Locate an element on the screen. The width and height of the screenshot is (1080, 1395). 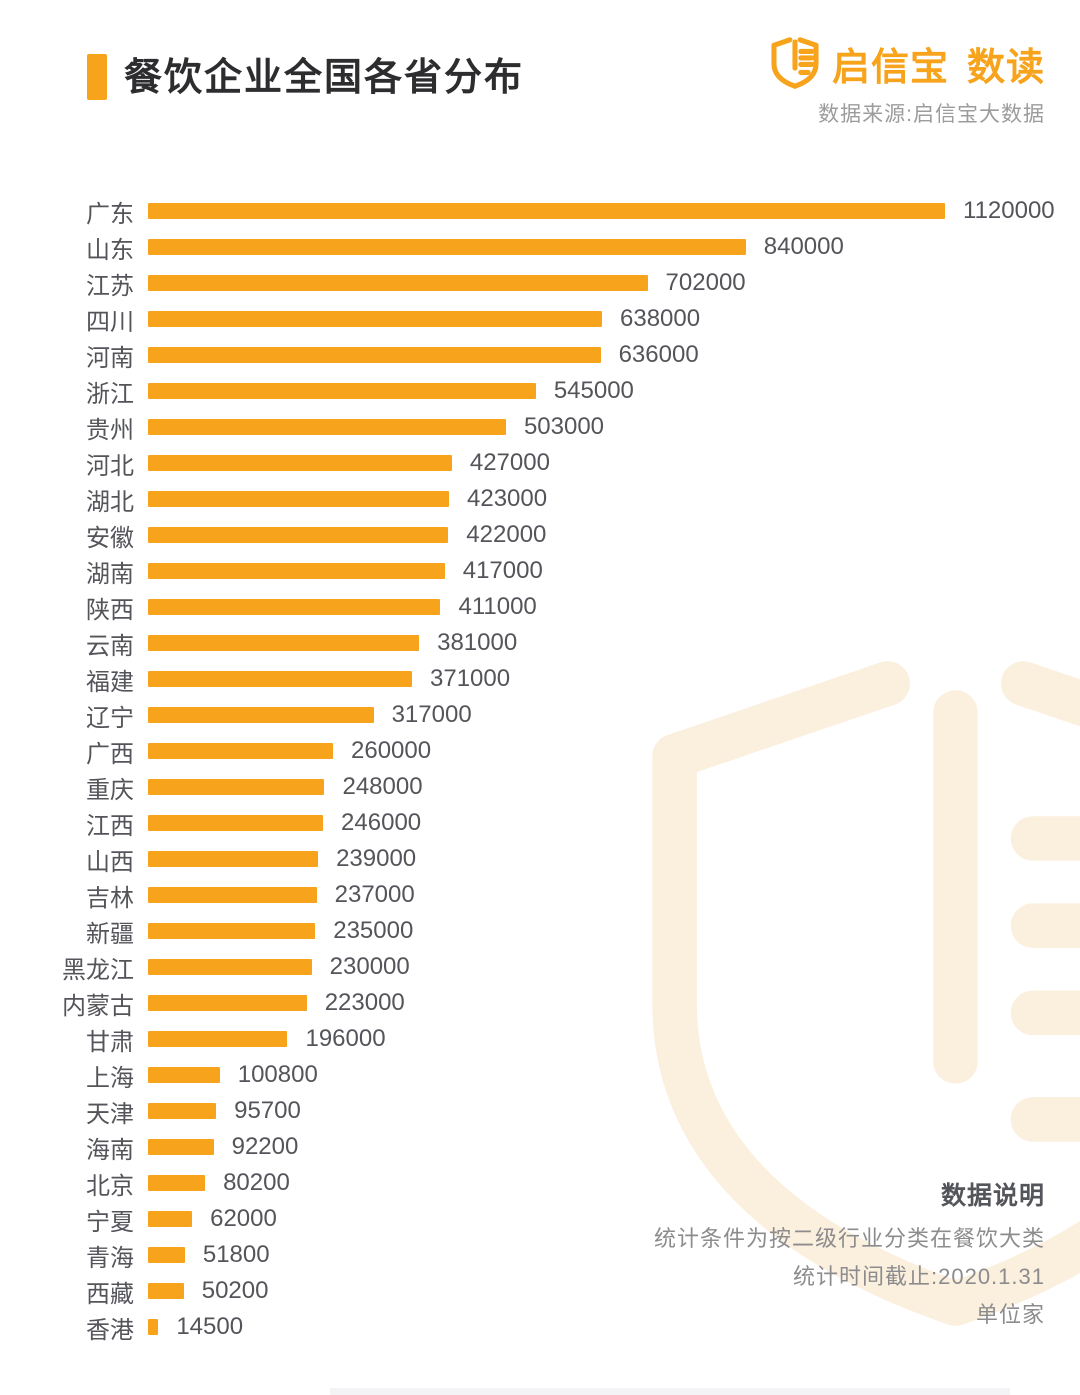
chart-row: 湖北 423000 is located at coordinates (540, 499).